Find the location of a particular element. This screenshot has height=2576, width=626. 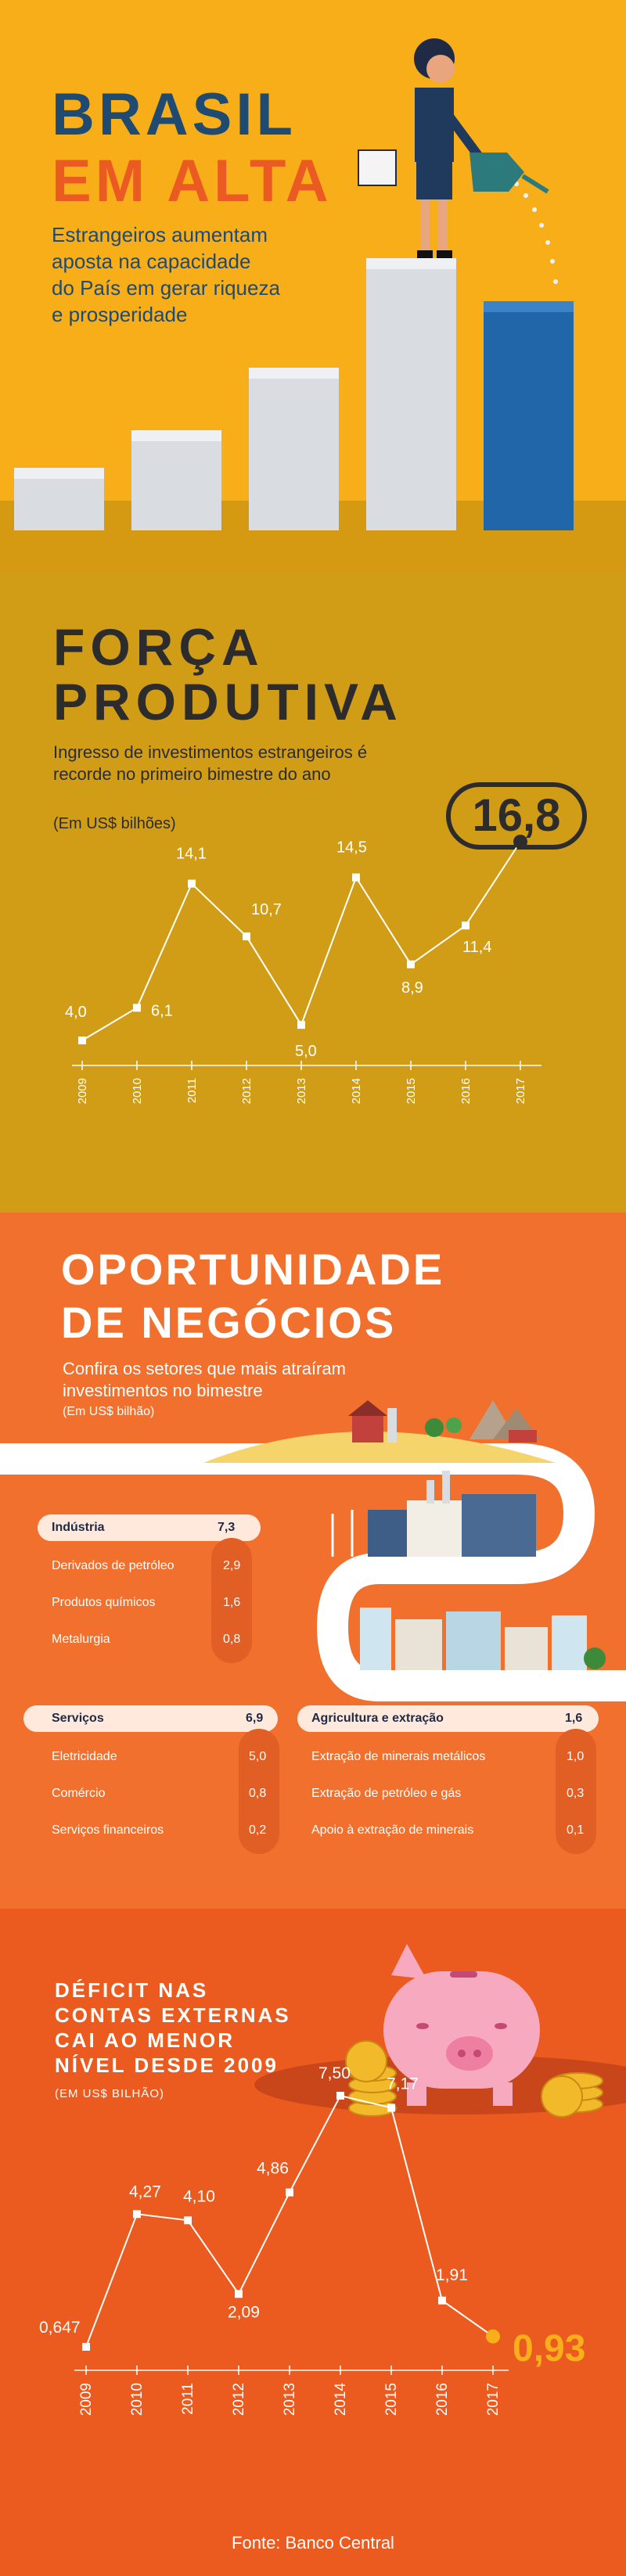

deficit-x-tick-label: 2013 is located at coordinates (290, 2399).